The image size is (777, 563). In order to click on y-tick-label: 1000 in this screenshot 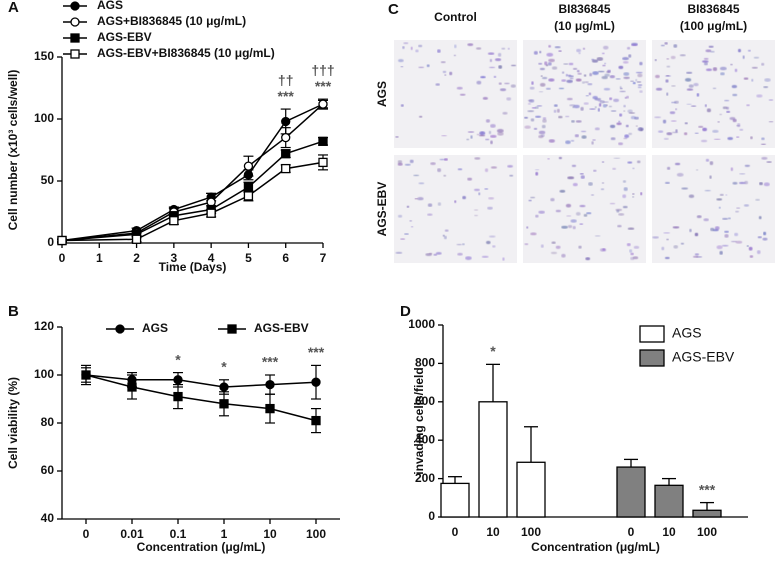, I will do `click(421, 324)`.